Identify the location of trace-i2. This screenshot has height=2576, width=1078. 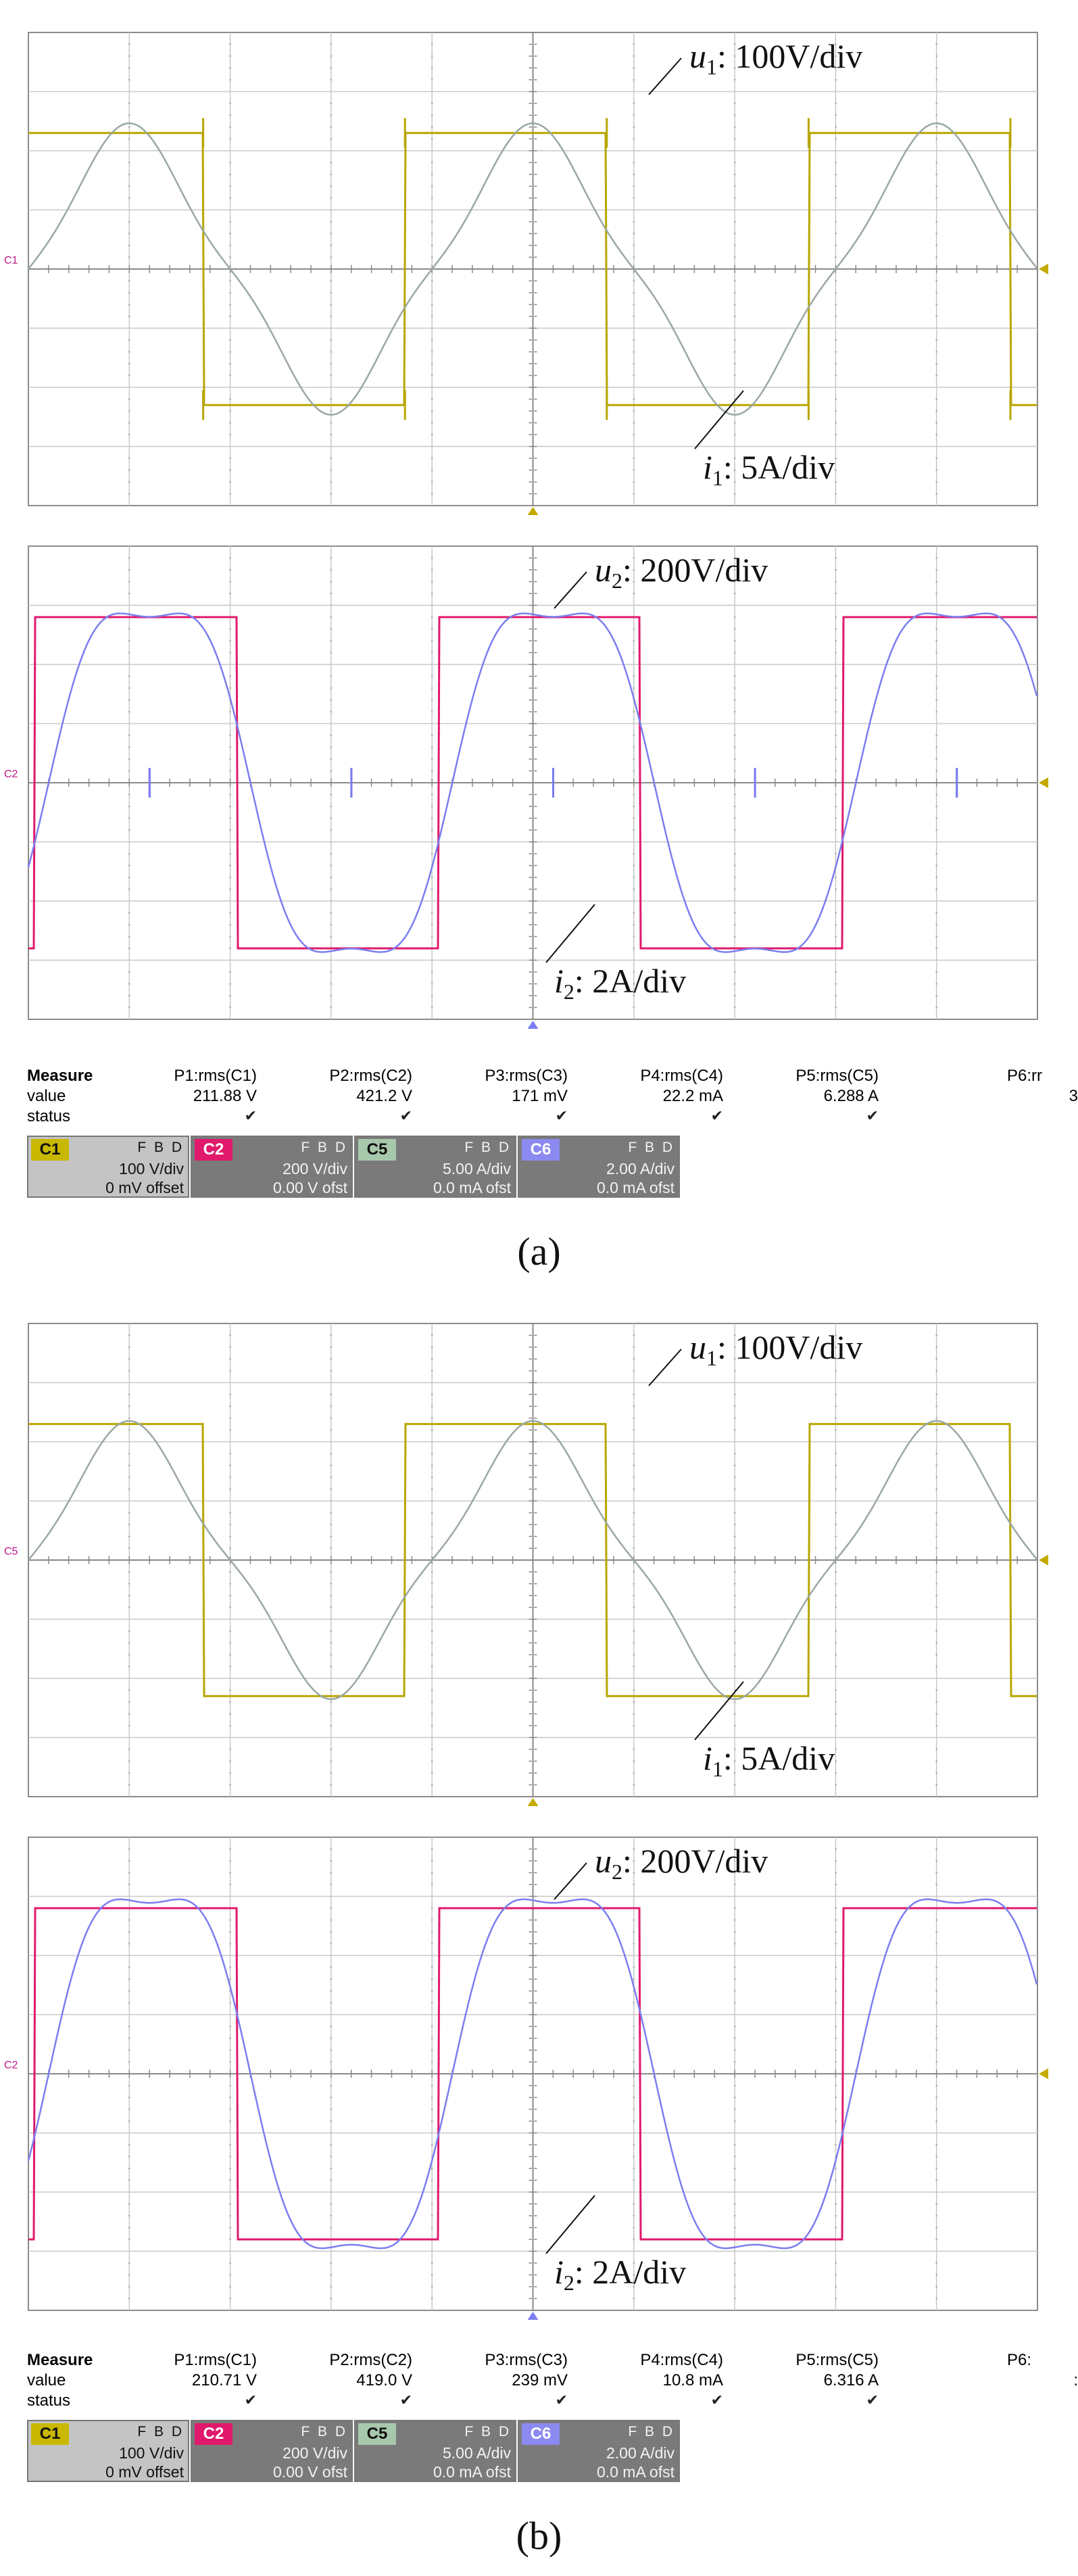
(532, 2074).